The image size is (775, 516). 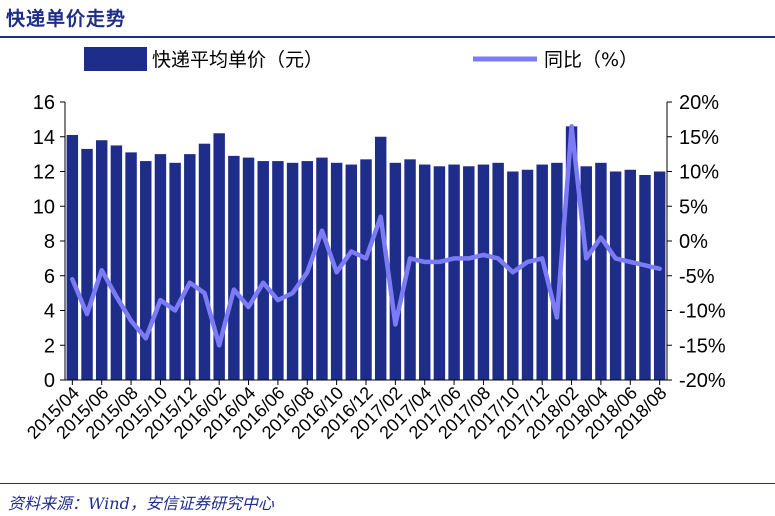 I want to click on y-right-tick-label: 0%, so click(x=693, y=242).